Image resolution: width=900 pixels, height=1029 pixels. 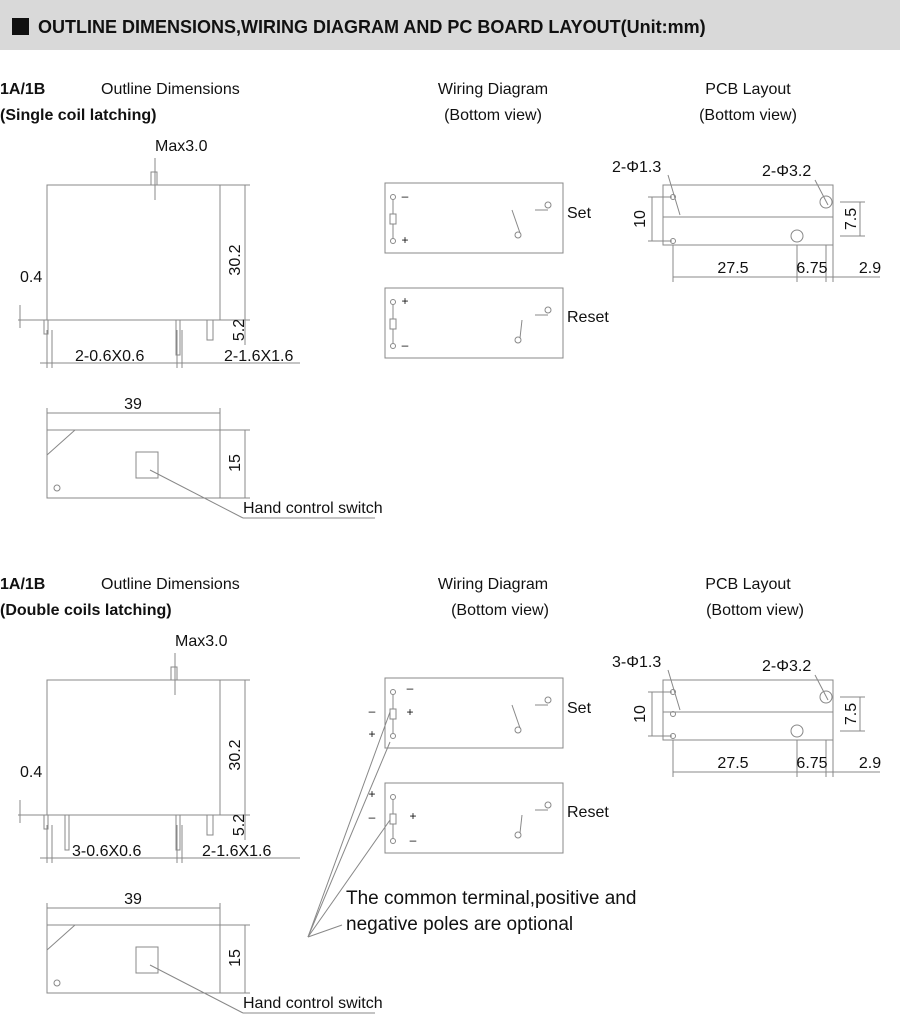 What do you see at coordinates (106, 851) in the screenshot?
I see `dimension-label: 3-0.6X0.6` at bounding box center [106, 851].